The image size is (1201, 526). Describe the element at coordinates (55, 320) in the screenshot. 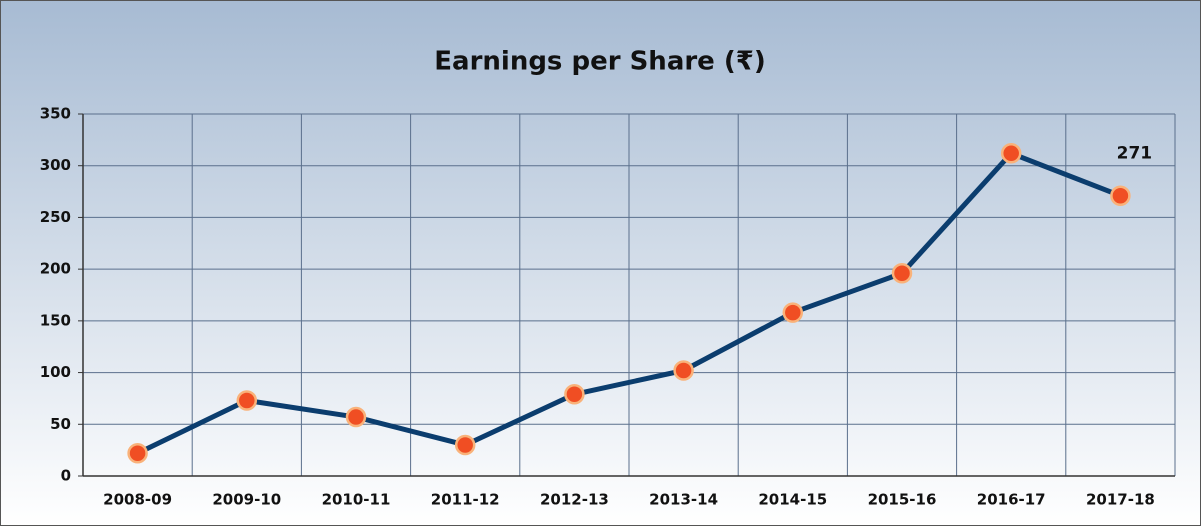

I see `y-tick-label: 150` at that location.